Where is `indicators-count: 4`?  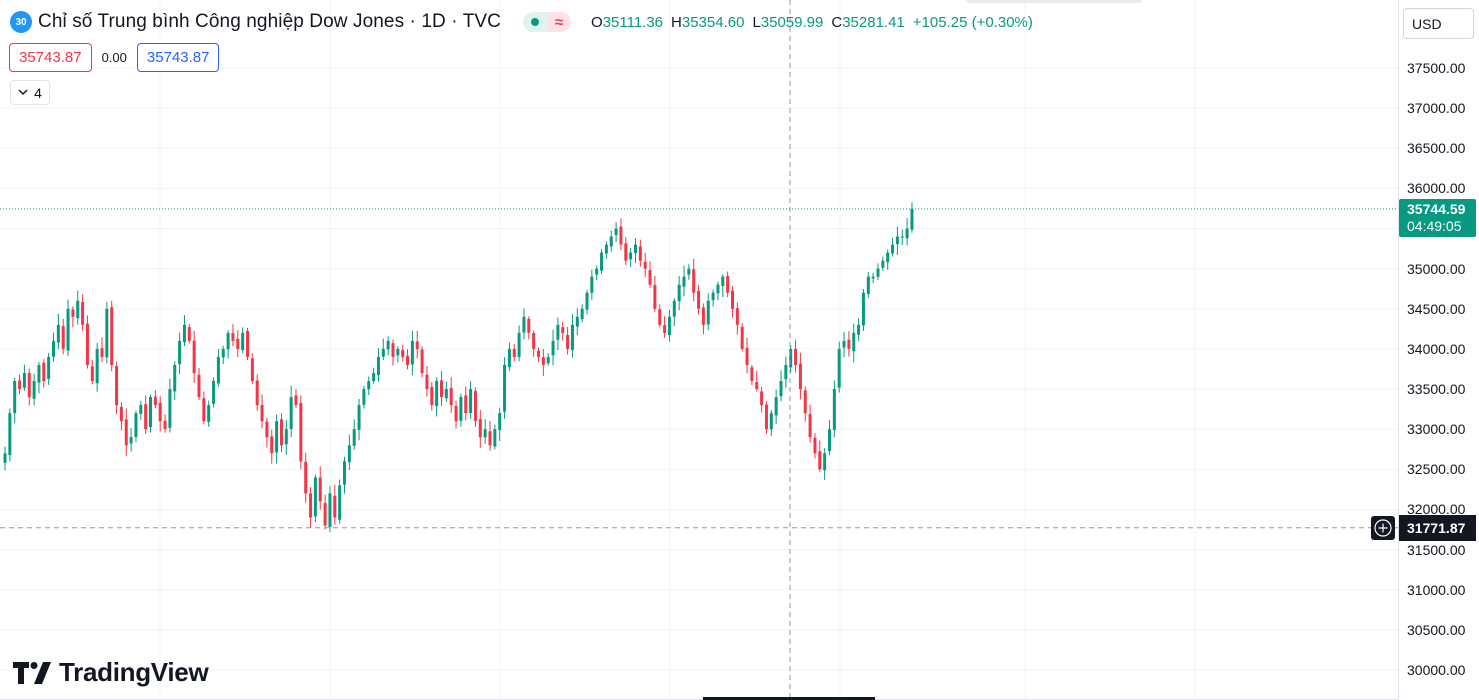 indicators-count: 4 is located at coordinates (38, 92).